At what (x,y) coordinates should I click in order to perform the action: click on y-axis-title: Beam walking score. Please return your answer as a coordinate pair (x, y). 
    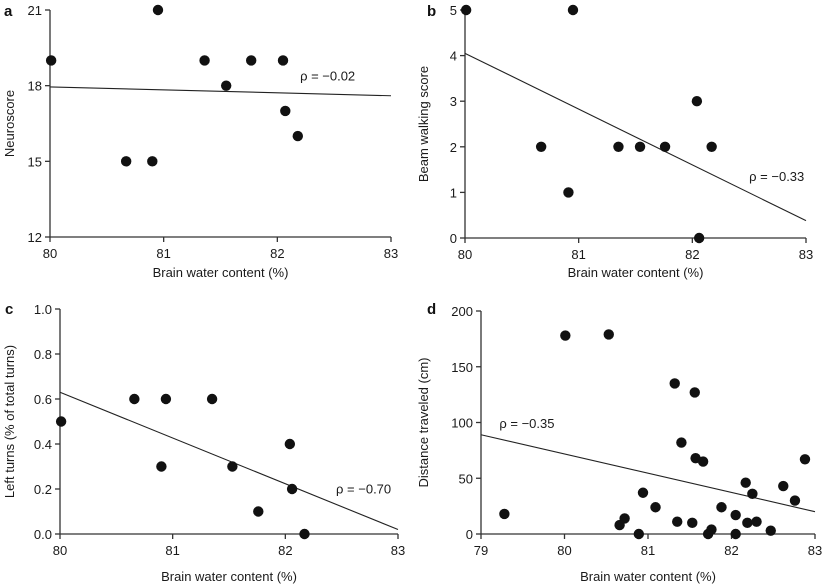
    Looking at the image, I should click on (423, 124).